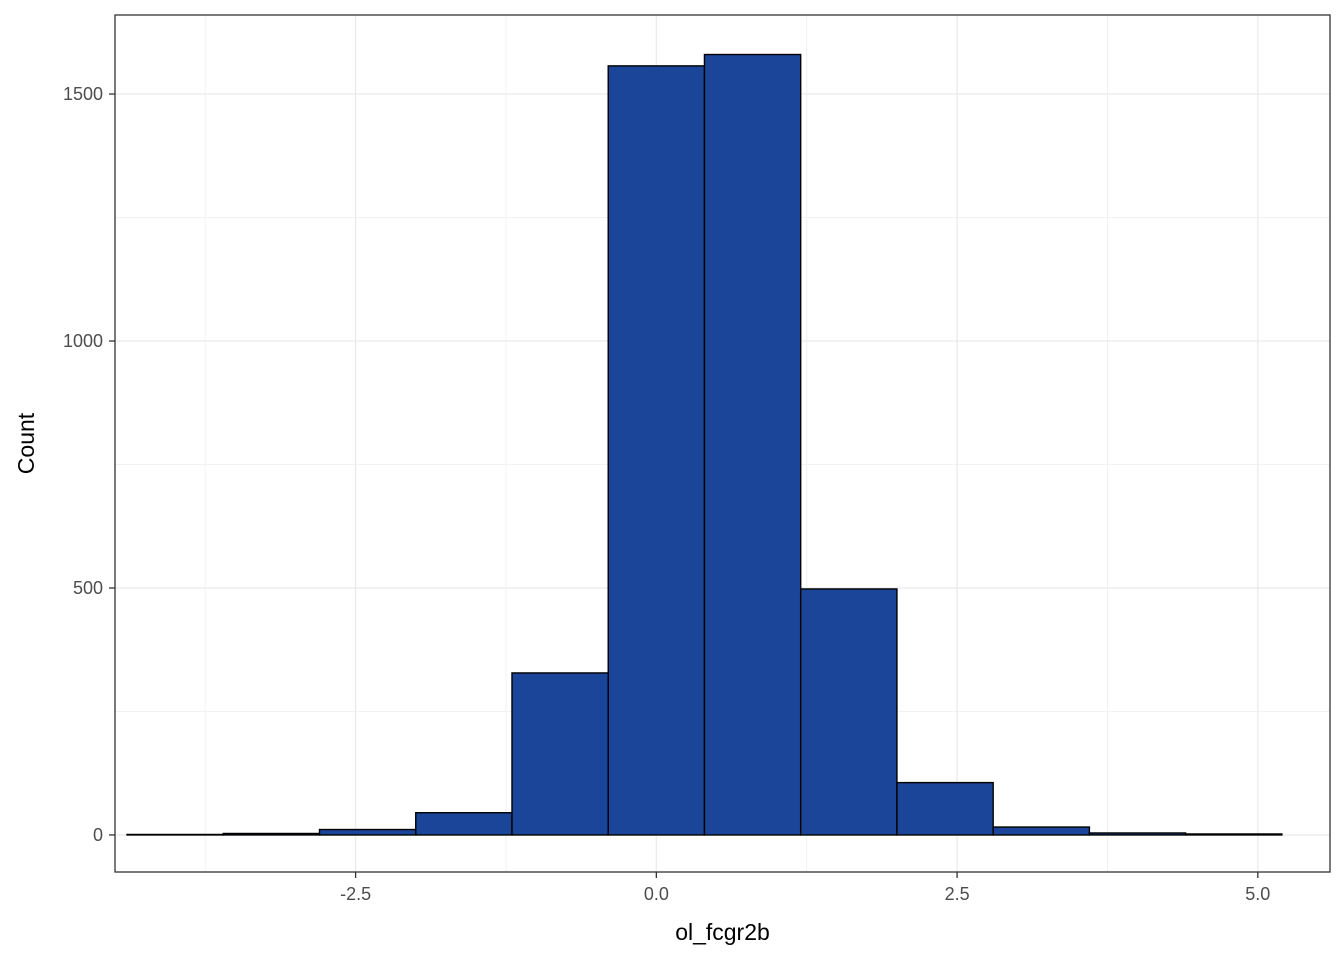  What do you see at coordinates (722, 932) in the screenshot?
I see `x-axis-title: ol_fcgr2b` at bounding box center [722, 932].